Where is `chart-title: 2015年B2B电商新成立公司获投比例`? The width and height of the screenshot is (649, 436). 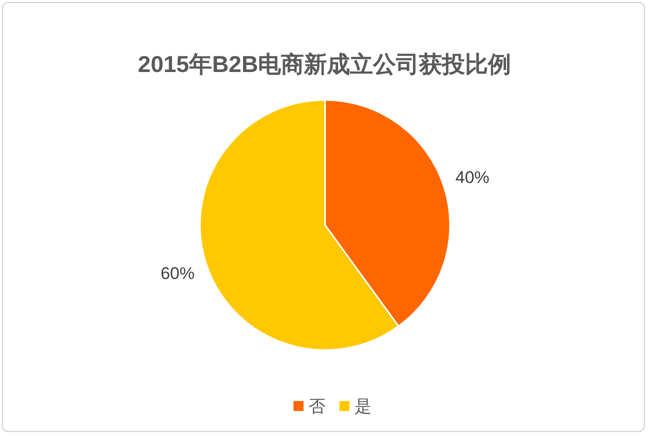 chart-title: 2015年B2B电商新成立公司获投比例 is located at coordinates (325, 64).